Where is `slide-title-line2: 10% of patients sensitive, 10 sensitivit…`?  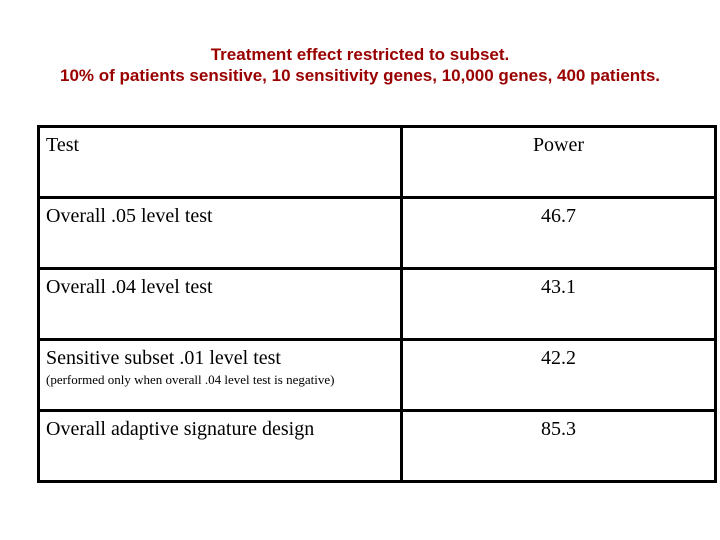
slide-title-line2: 10% of patients sensitive, 10 sensitivit… is located at coordinates (360, 75).